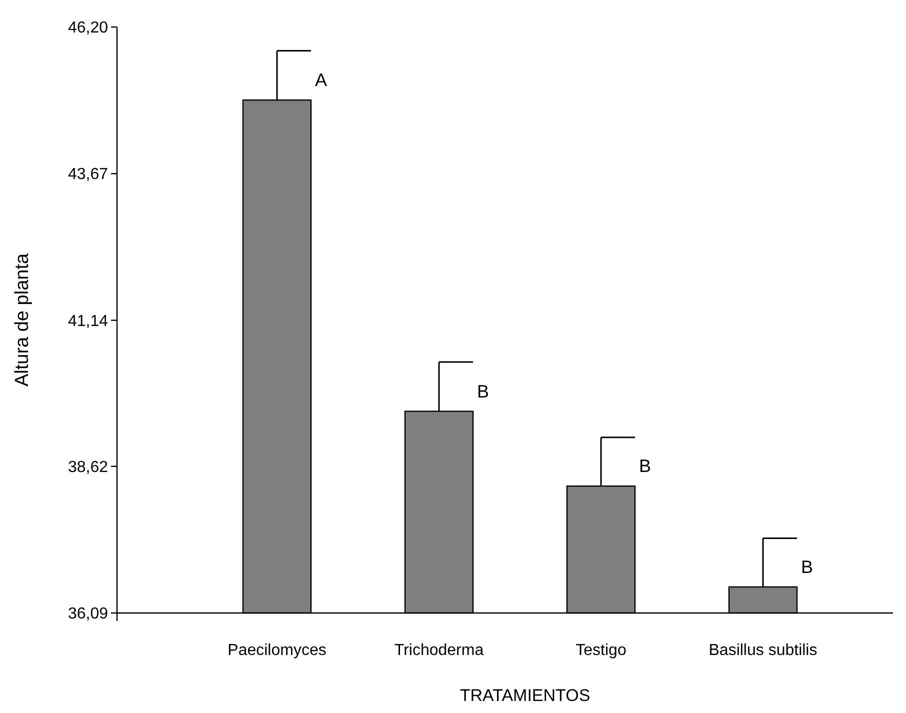 This screenshot has width=906, height=713. Describe the element at coordinates (763, 650) in the screenshot. I see `x-tick-label: Basillus subtilis` at that location.